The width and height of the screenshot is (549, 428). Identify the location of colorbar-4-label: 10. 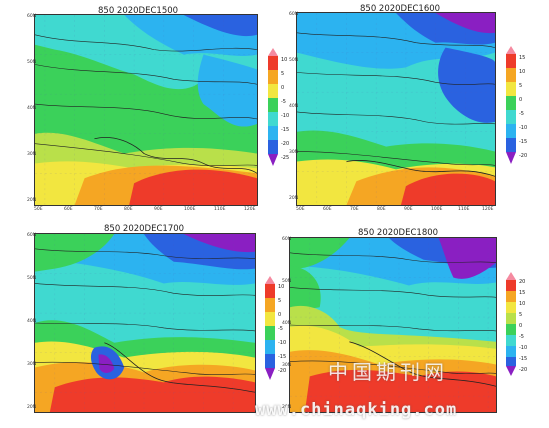
(522, 304).